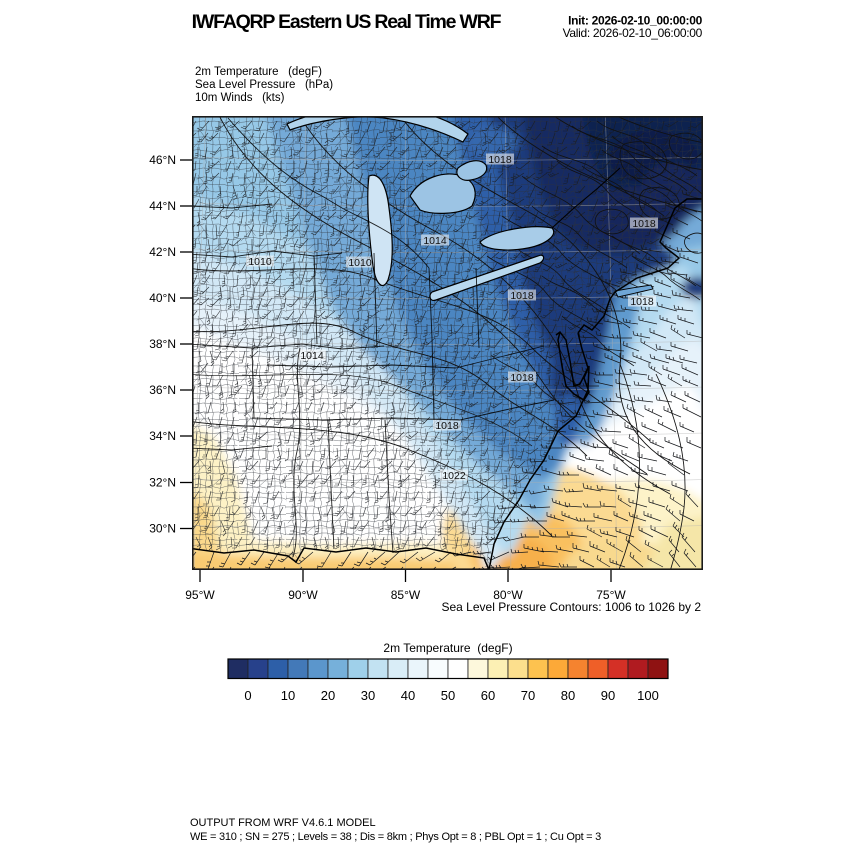 This screenshot has height=850, width=850. What do you see at coordinates (283, 823) in the screenshot?
I see `svg-text: OUTPUT FROM WRF V4.6.1 MODEL` at bounding box center [283, 823].